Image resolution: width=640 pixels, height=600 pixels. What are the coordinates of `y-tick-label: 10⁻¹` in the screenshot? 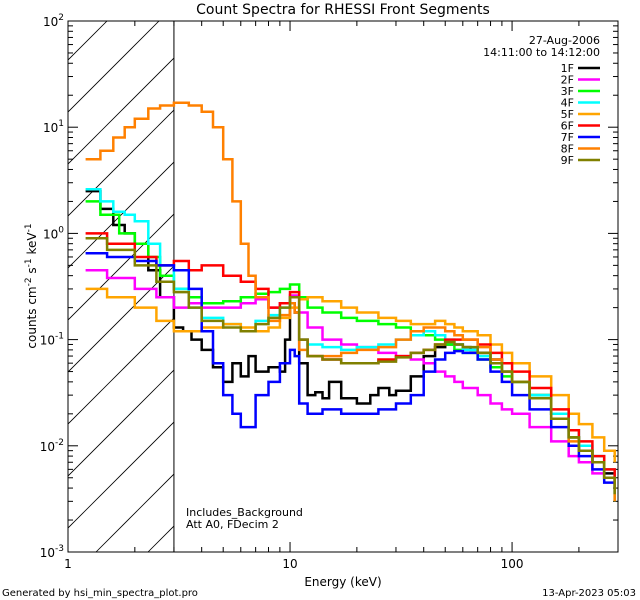 It's located at (52, 340).